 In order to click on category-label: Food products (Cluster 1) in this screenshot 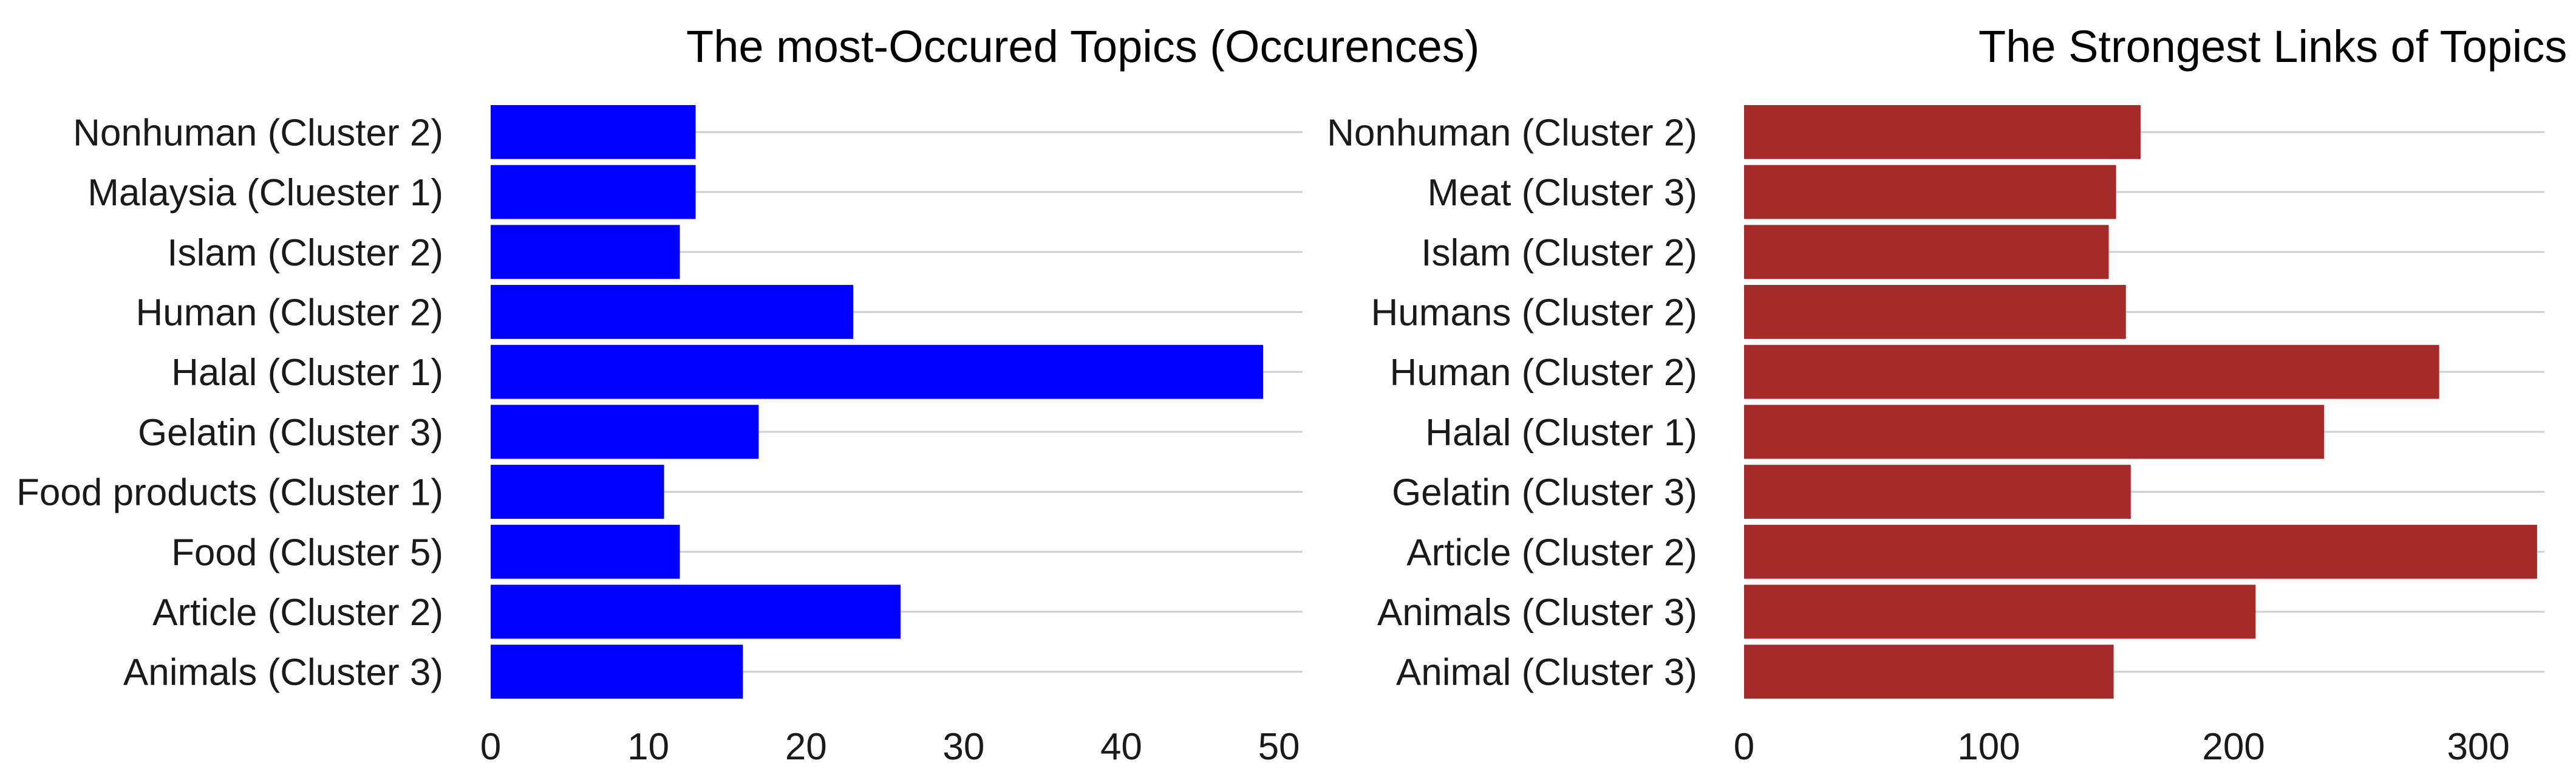, I will do `click(230, 493)`.